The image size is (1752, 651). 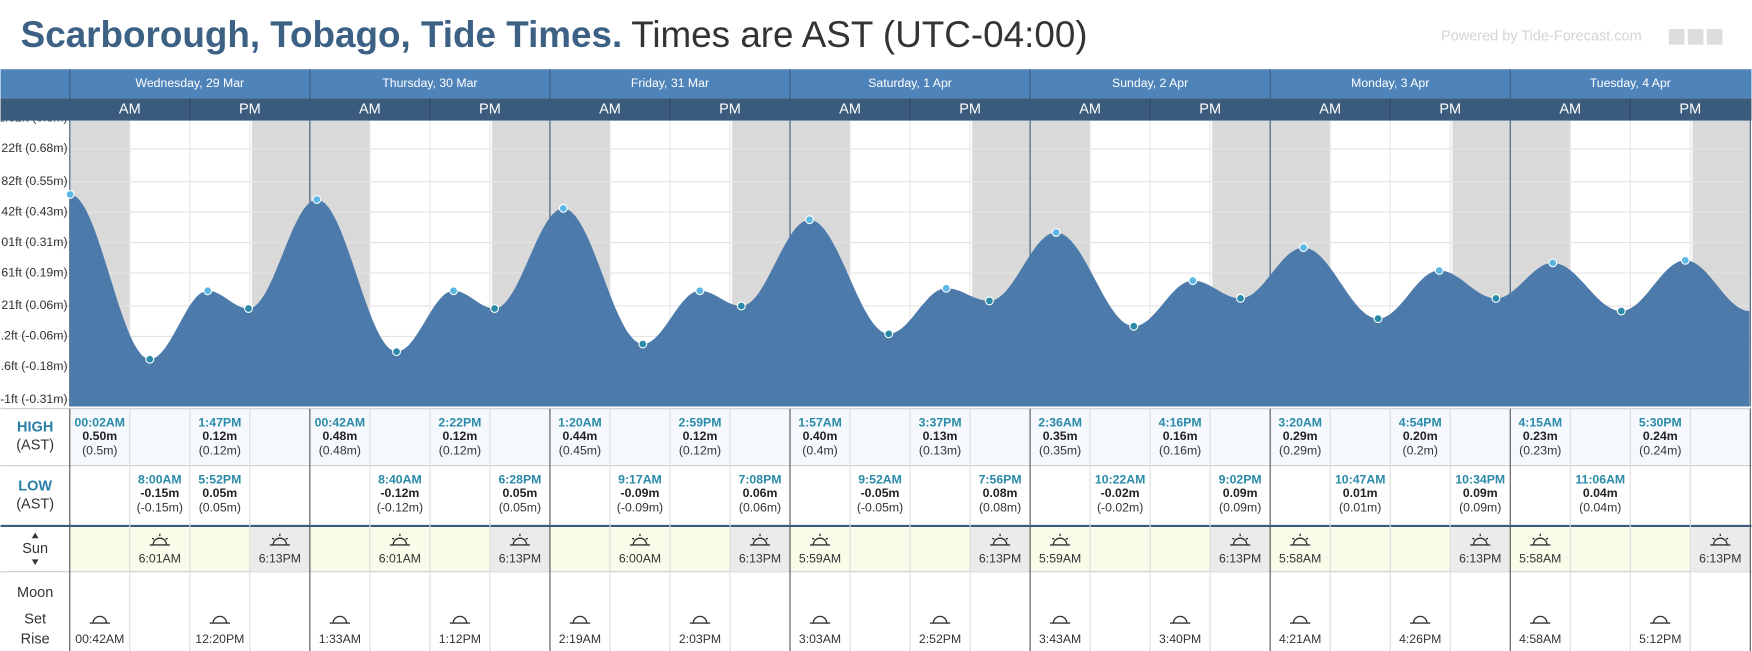 What do you see at coordinates (99, 450) in the screenshot?
I see `tide-height-alt: (0.5m)` at bounding box center [99, 450].